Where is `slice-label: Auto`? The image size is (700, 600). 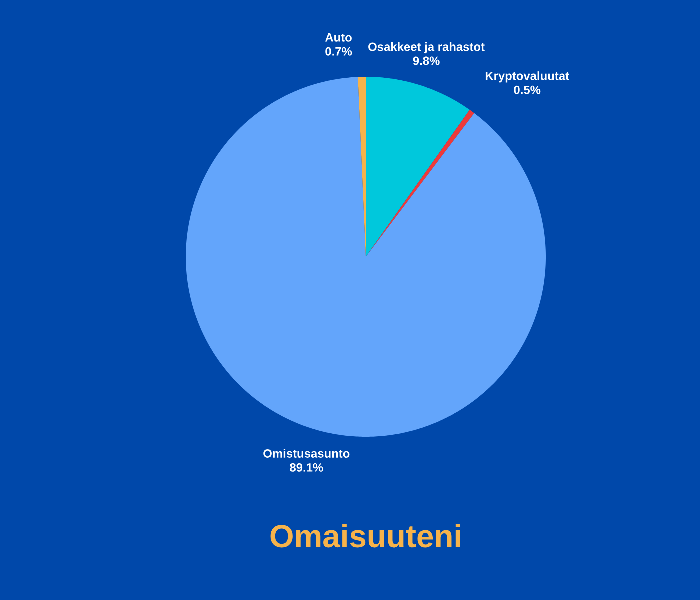
slice-label: Auto is located at coordinates (338, 38).